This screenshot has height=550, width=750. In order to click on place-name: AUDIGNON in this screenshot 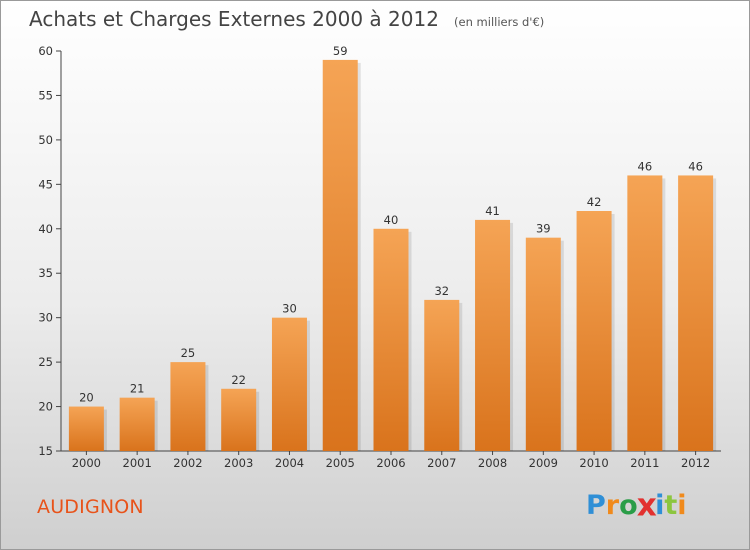, I will do `click(90, 507)`.